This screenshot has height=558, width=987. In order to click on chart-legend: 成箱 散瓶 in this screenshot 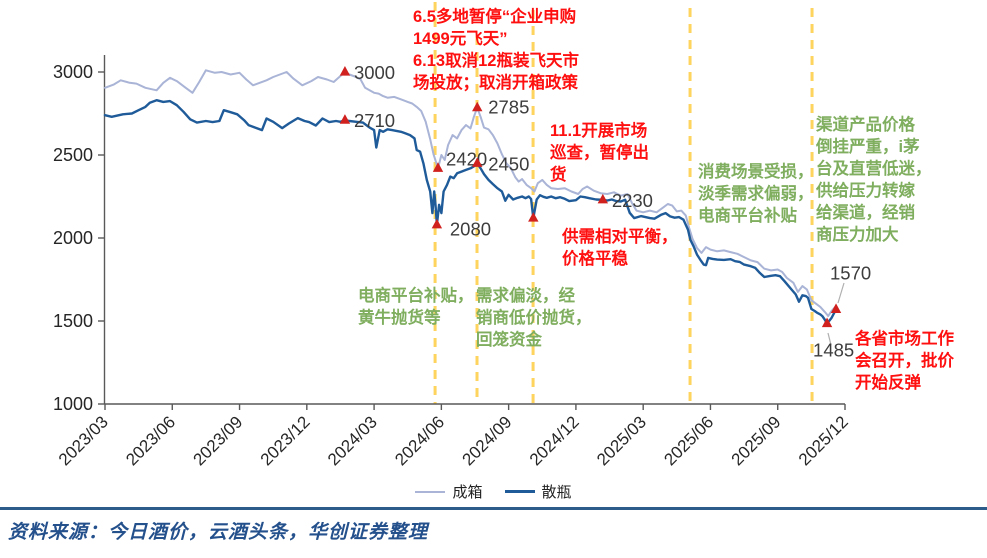, I will do `click(493, 491)`.